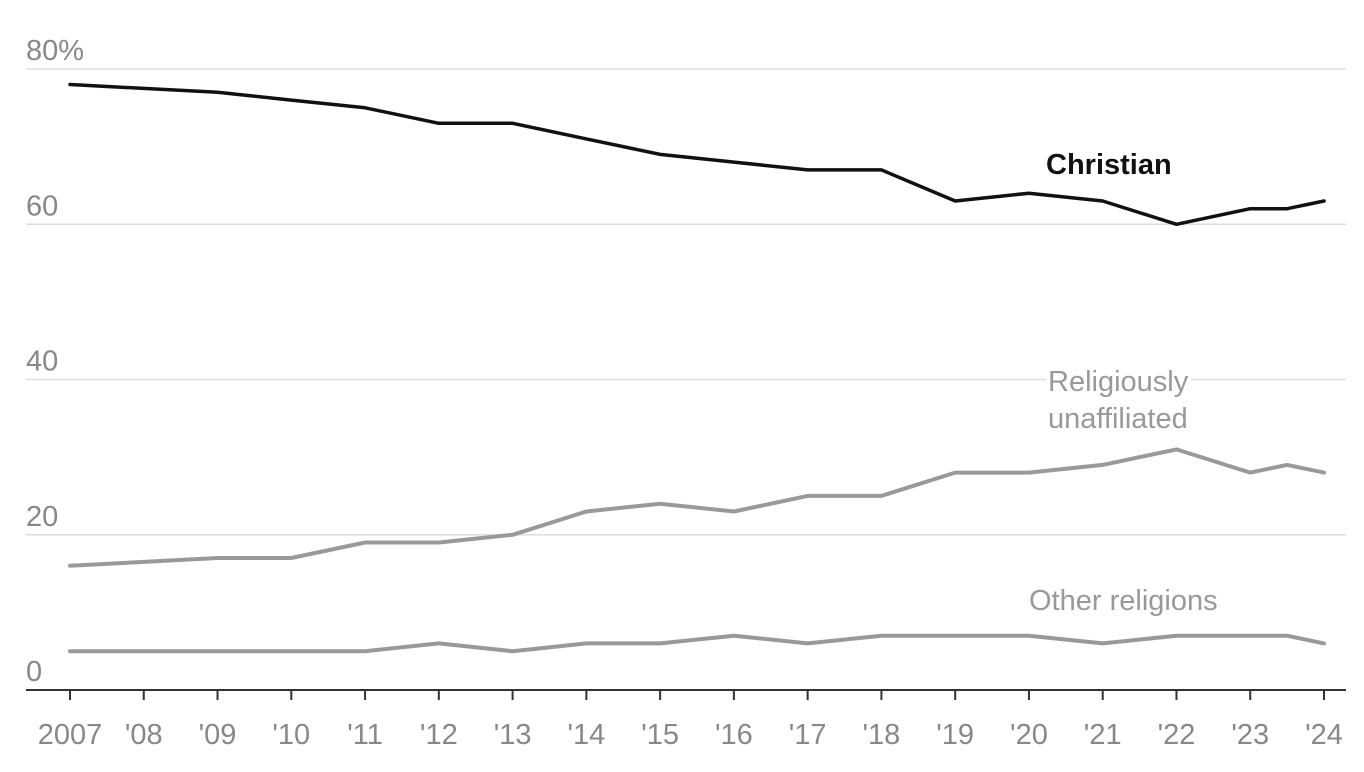 The image size is (1364, 772). I want to click on y-tick-label: 80%, so click(55, 51).